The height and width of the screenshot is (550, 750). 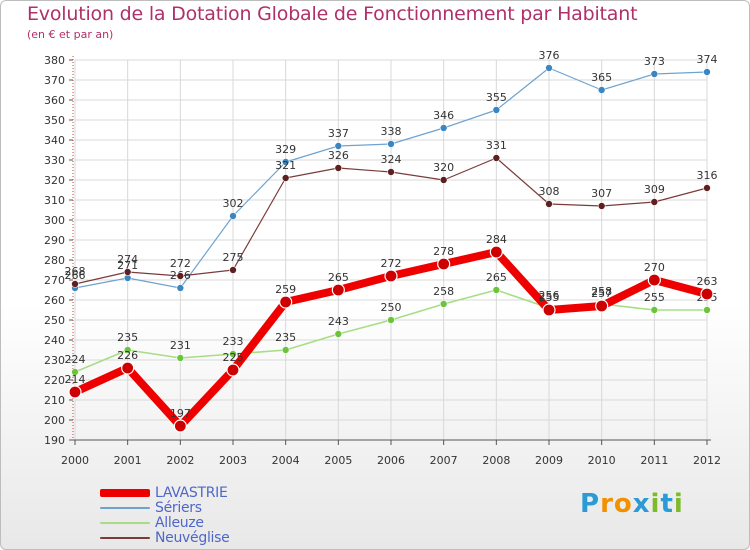 I want to click on y-tick-label: 360, so click(x=54, y=100).